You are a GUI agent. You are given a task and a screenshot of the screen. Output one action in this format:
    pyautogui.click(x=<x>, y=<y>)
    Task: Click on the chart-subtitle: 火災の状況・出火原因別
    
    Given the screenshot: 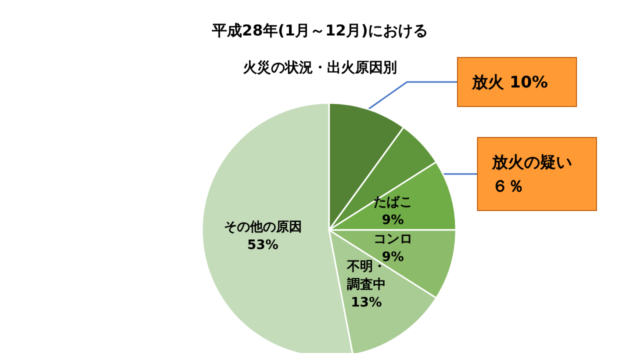 What is the action you would take?
    pyautogui.click(x=320, y=68)
    